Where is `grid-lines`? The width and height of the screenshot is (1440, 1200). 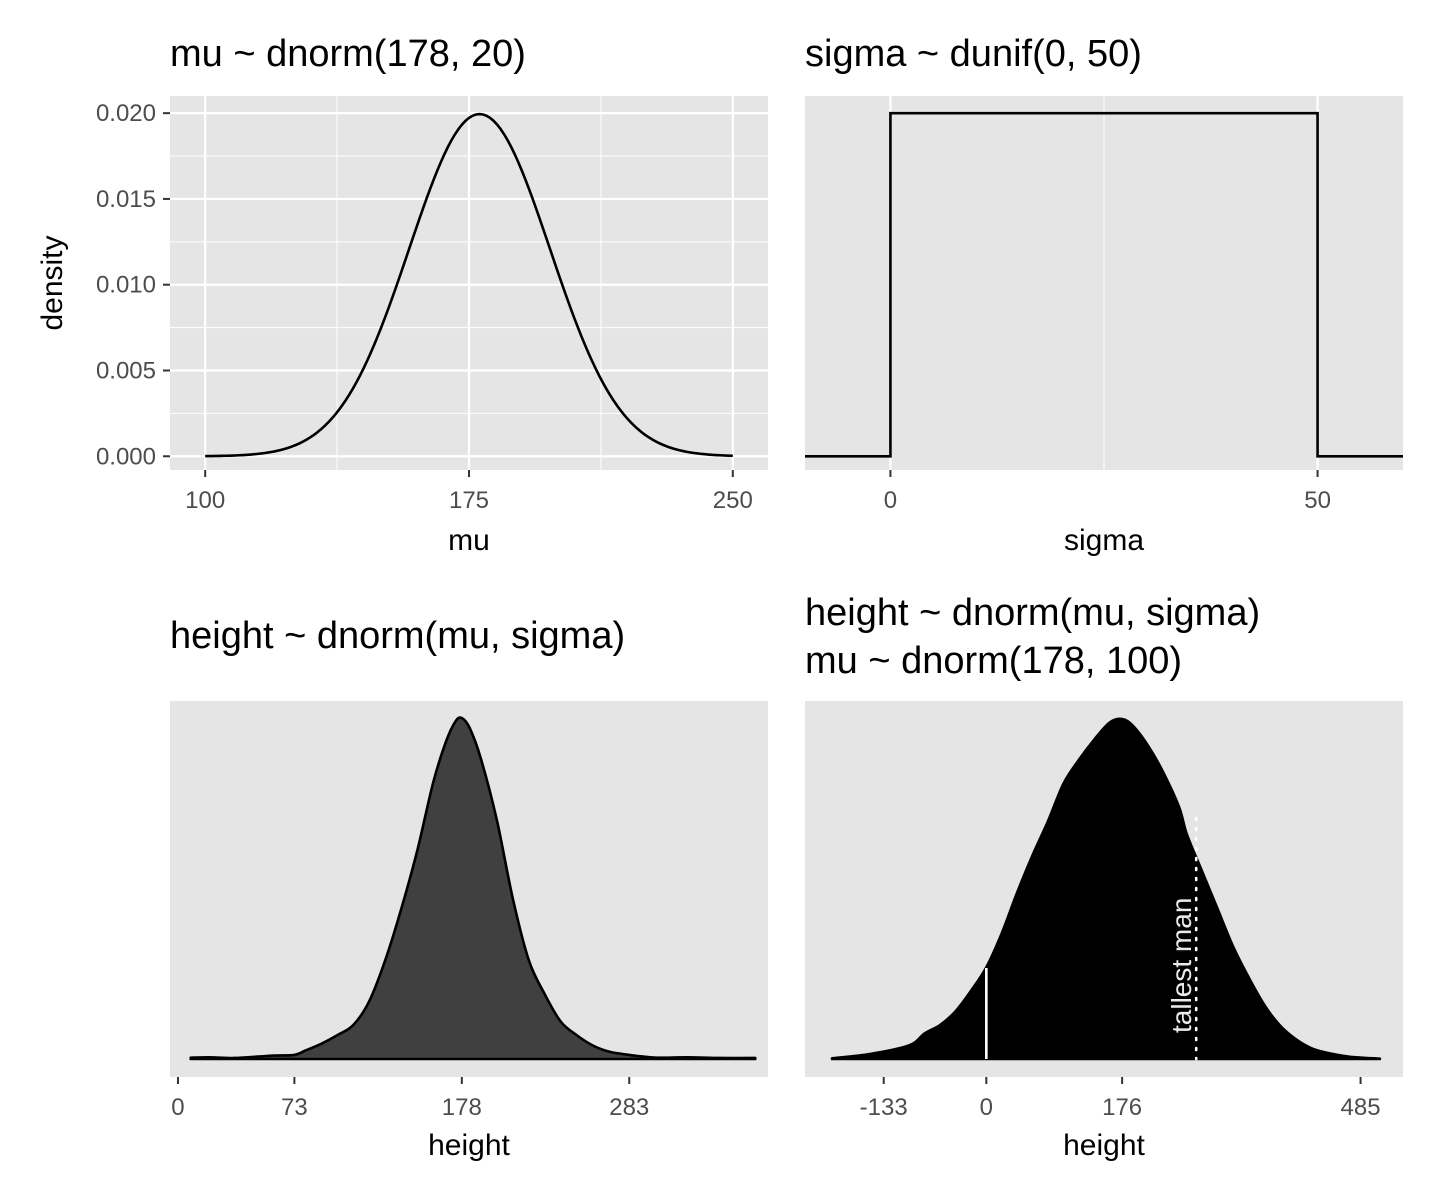 grid-lines is located at coordinates (469, 283).